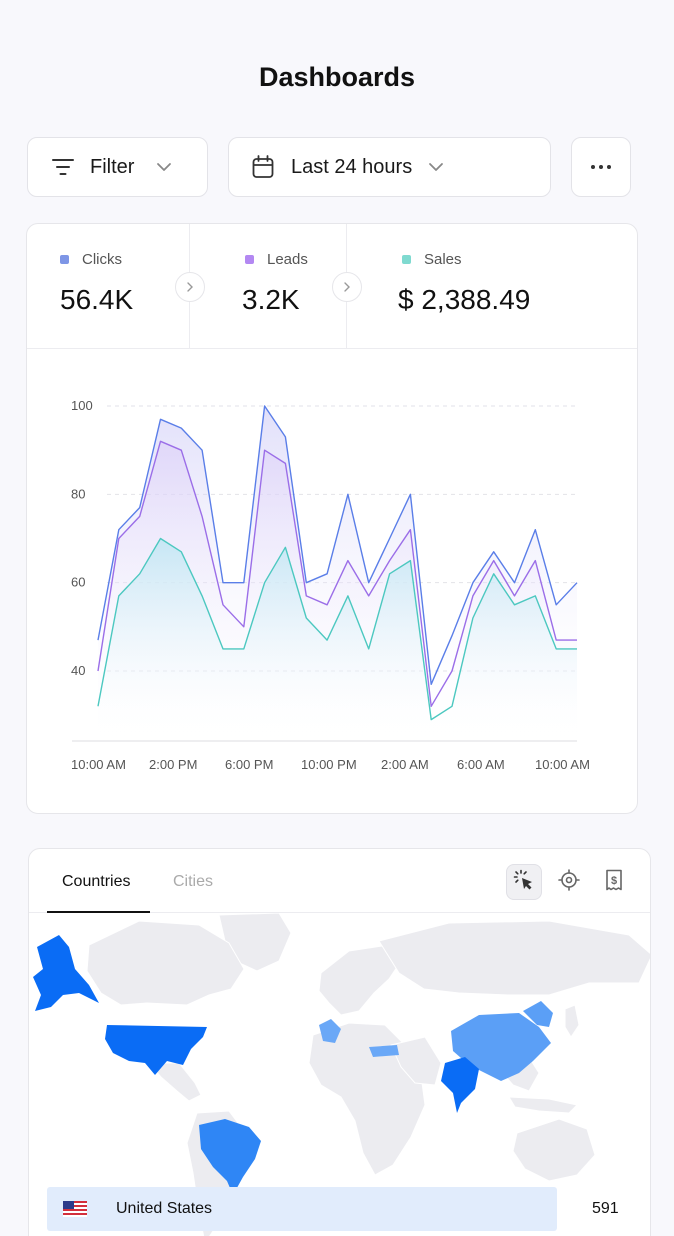  Describe the element at coordinates (543, 1105) in the screenshot. I see `indonesia-region` at that location.